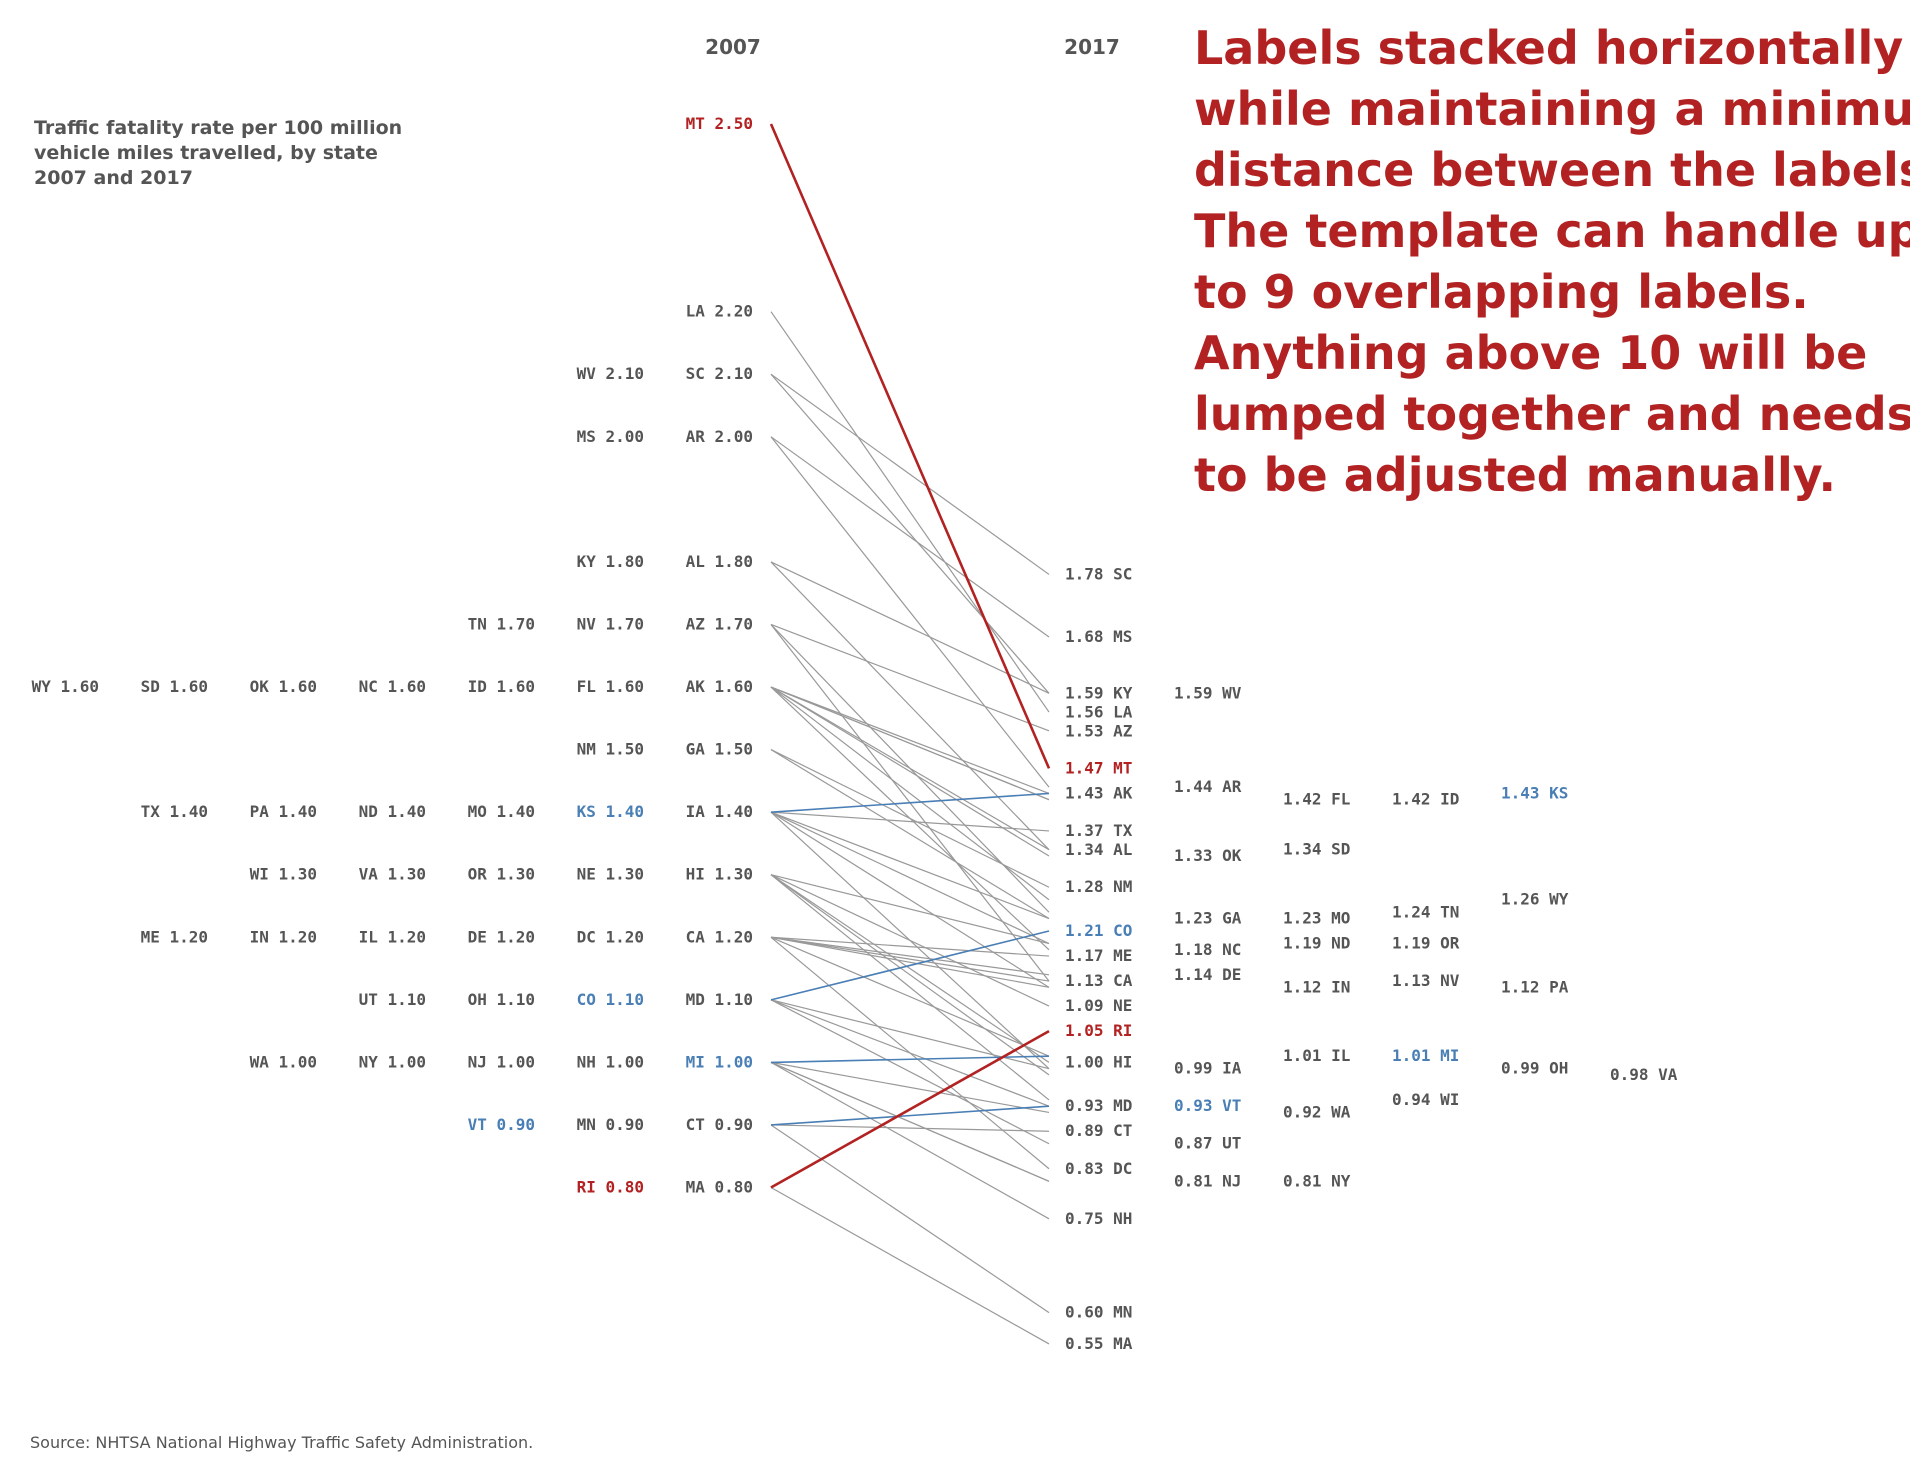 The height and width of the screenshot is (1466, 1910). I want to click on label-2007-de: DE 1.20, so click(501, 936).